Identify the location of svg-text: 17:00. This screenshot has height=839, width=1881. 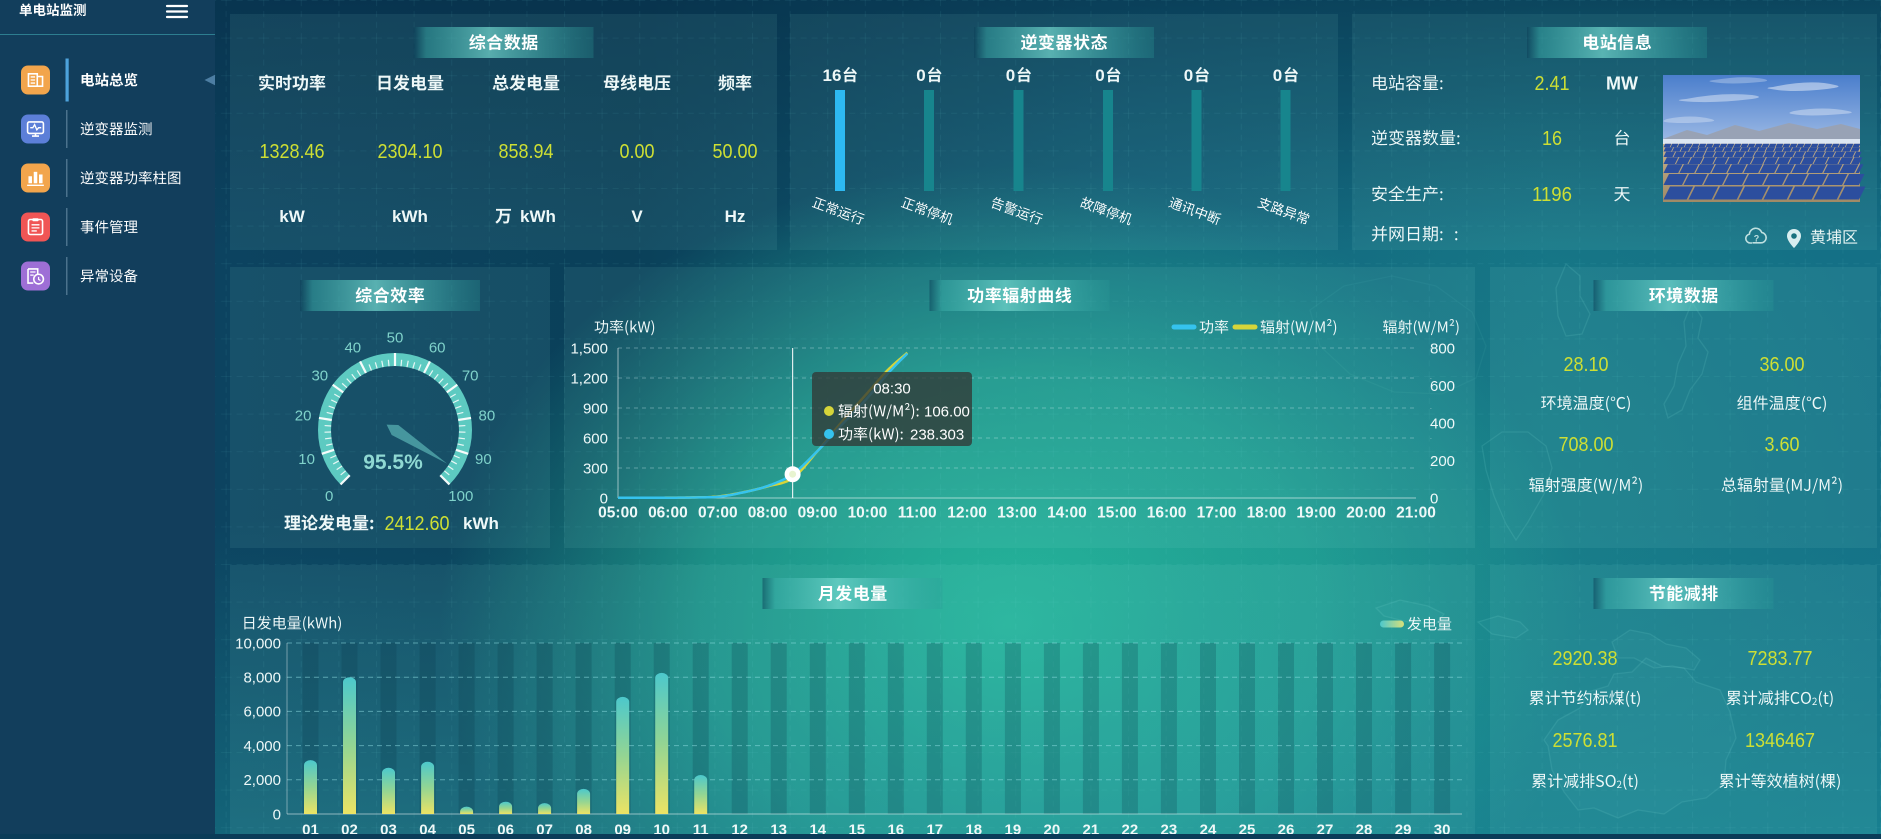
(1217, 513).